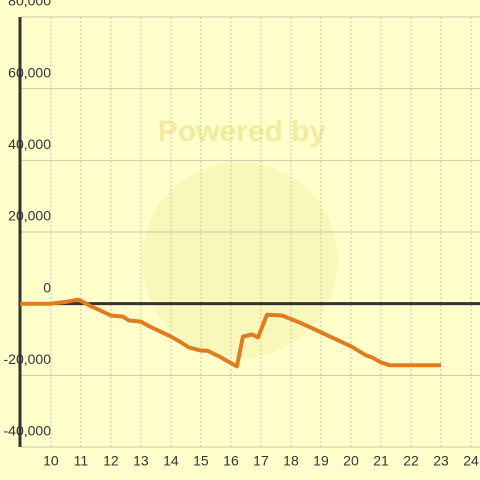 The height and width of the screenshot is (480, 480). Describe the element at coordinates (411, 461) in the screenshot. I see `x-tick-label: 22` at that location.